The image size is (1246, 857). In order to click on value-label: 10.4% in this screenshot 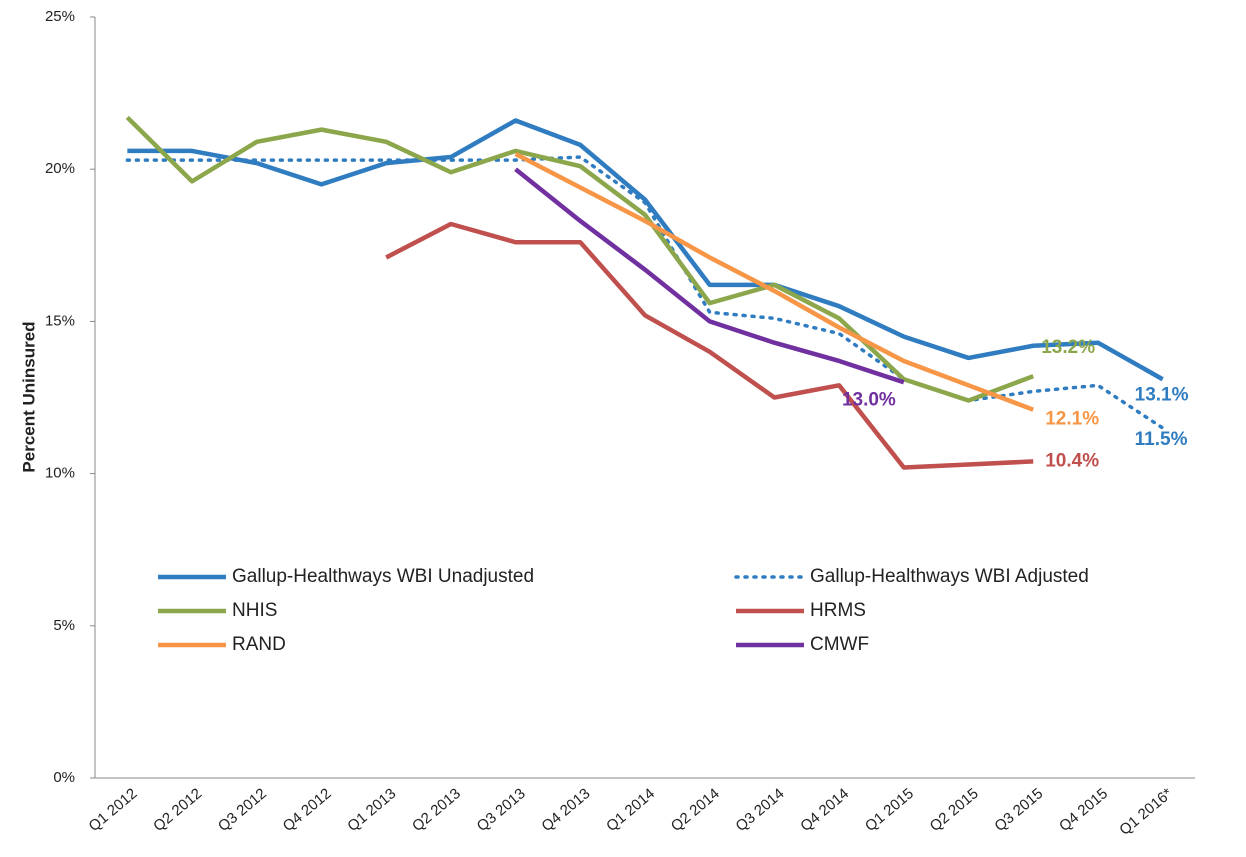, I will do `click(1072, 460)`.